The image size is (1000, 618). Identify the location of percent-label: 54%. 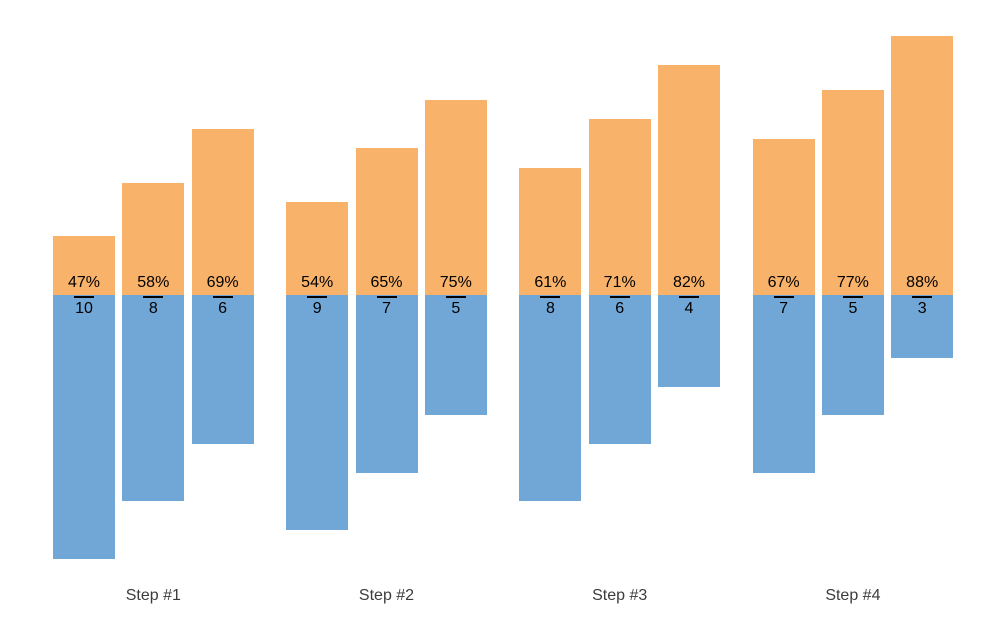
(317, 282).